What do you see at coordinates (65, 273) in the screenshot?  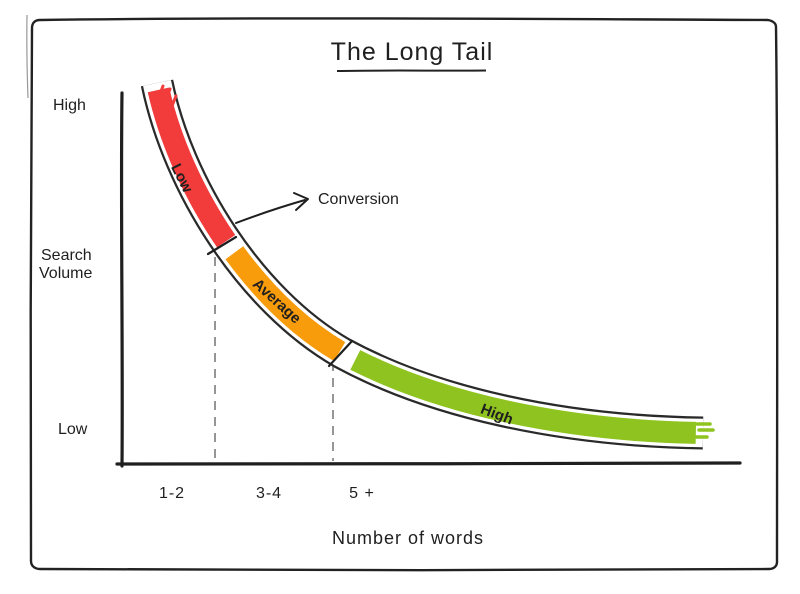 I see `y-axis-title-line2: Volume` at bounding box center [65, 273].